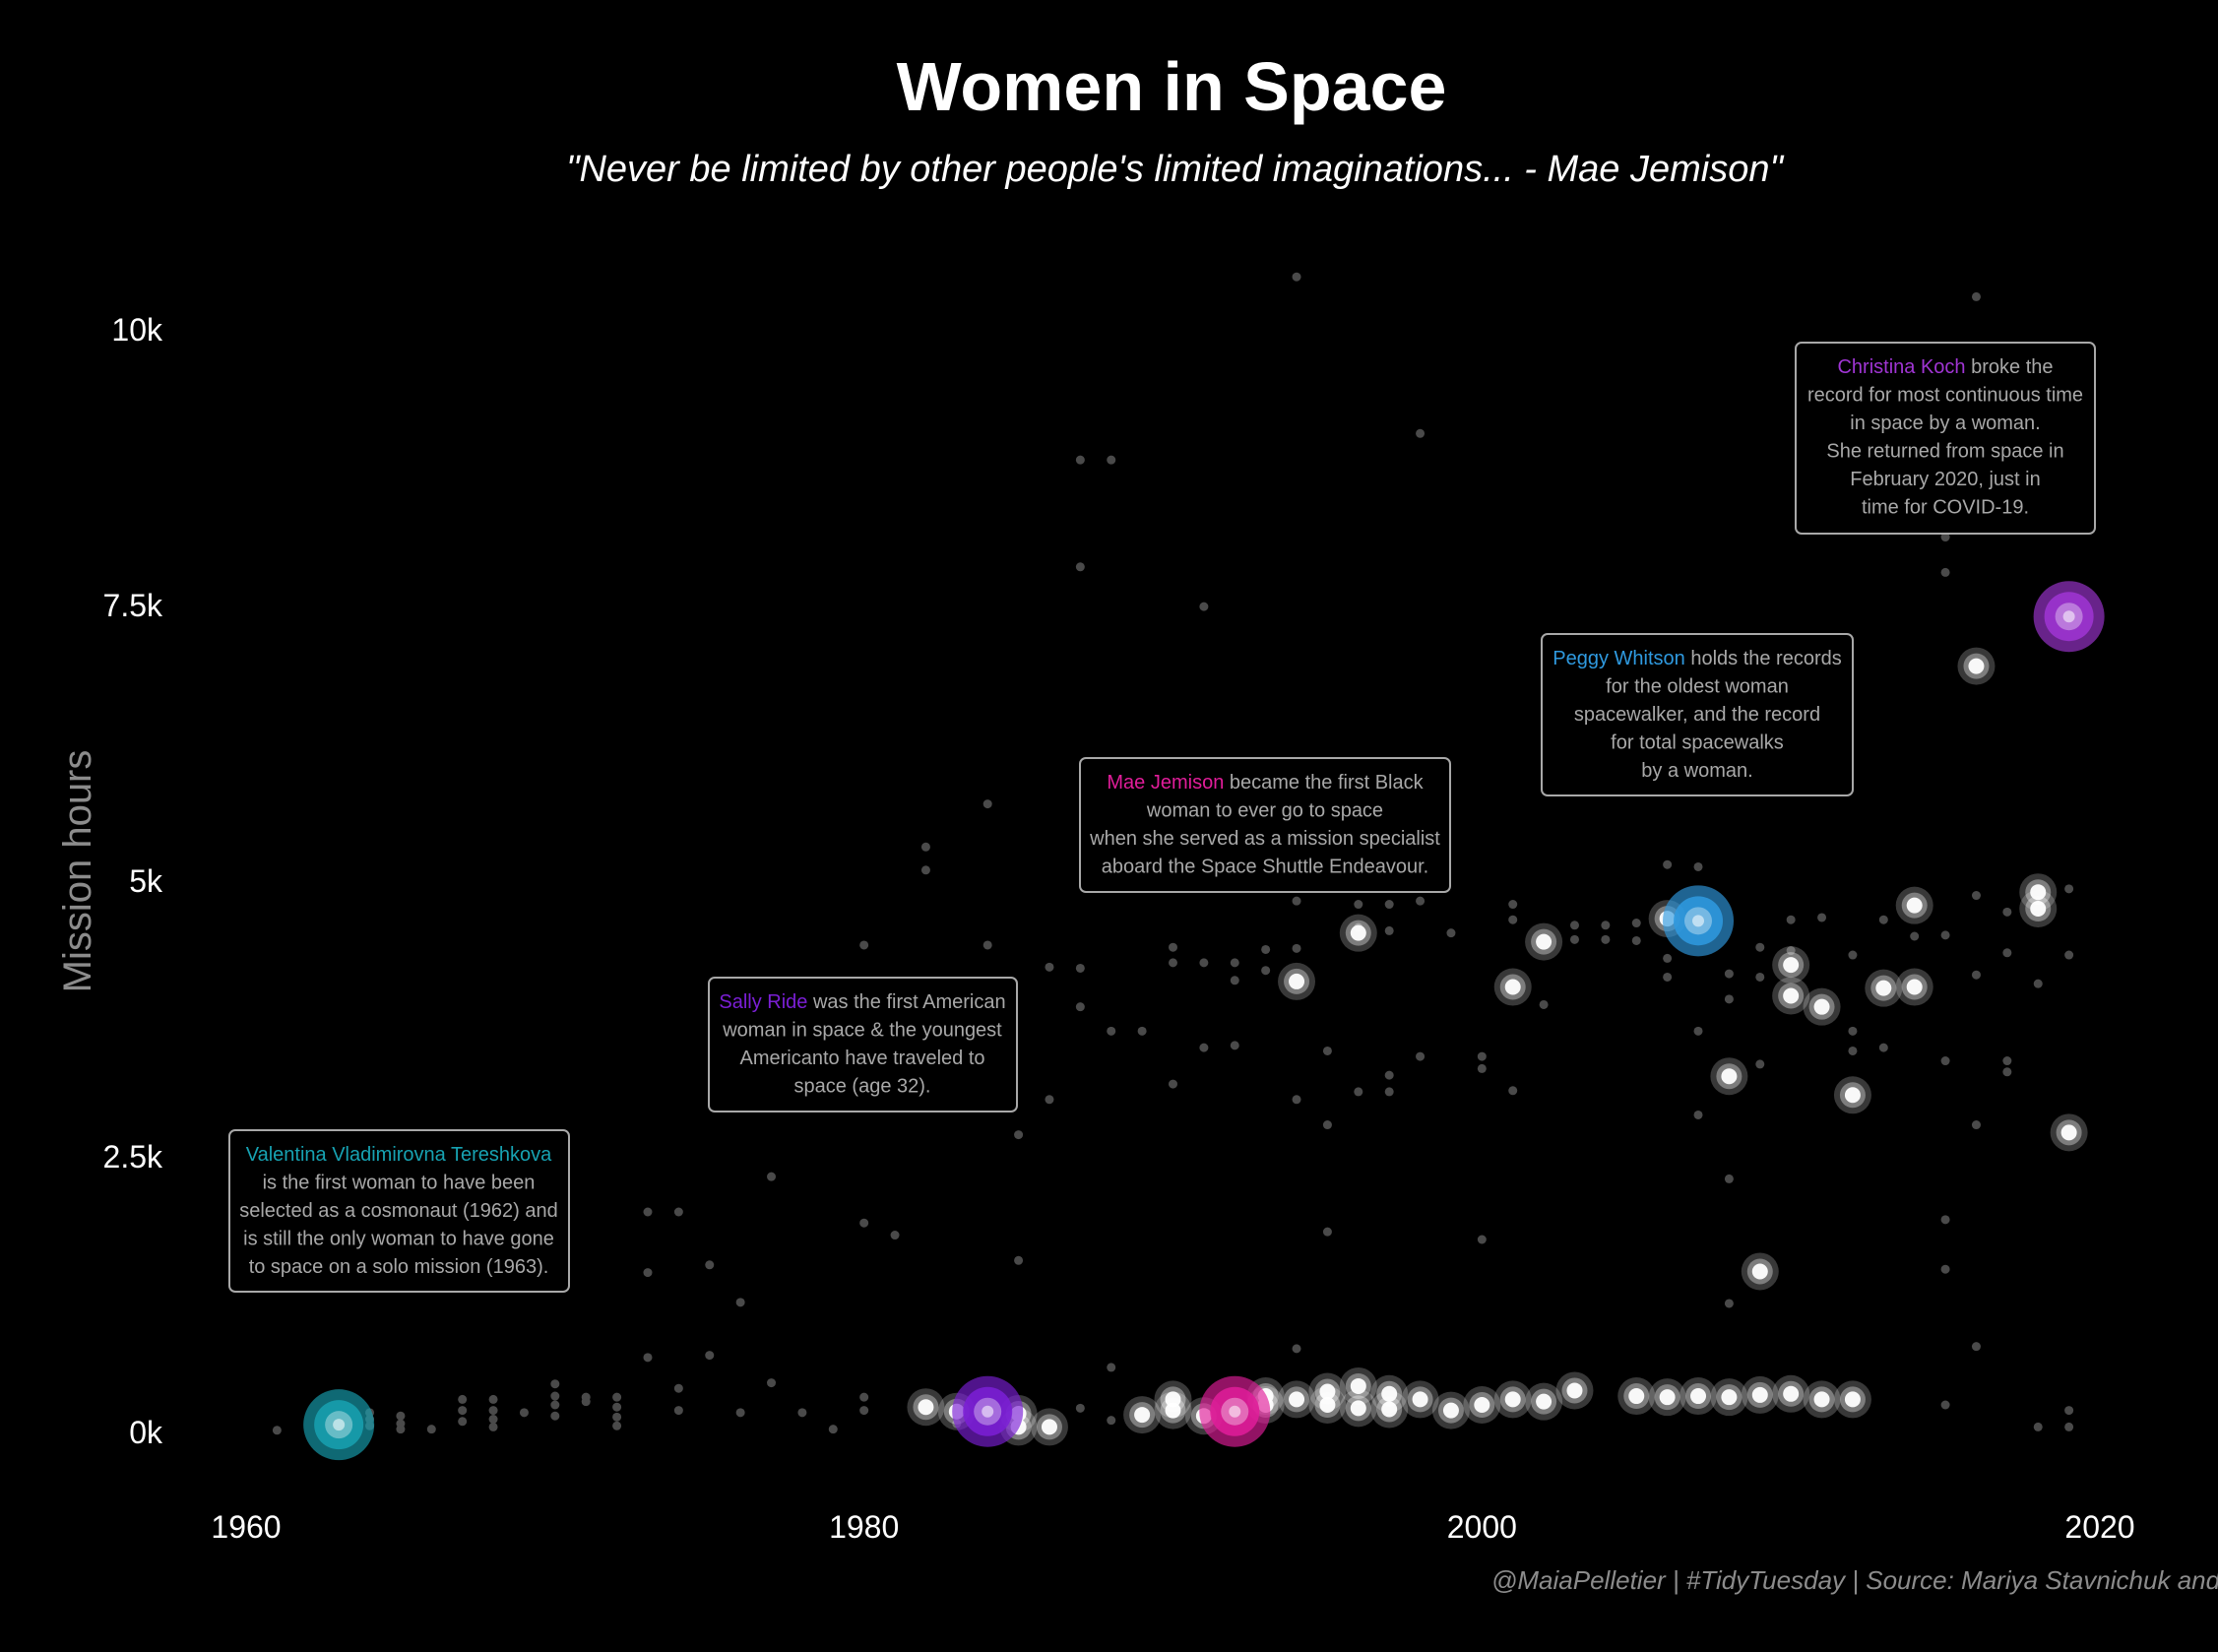  I want to click on annotation-person-name: Christina Koch, so click(1901, 367).